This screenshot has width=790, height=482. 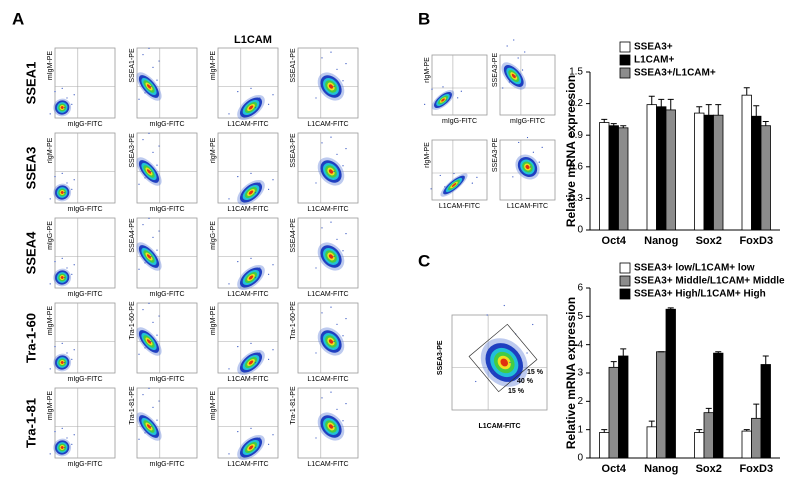 I want to click on y-tick-label: 0, so click(x=580, y=230).